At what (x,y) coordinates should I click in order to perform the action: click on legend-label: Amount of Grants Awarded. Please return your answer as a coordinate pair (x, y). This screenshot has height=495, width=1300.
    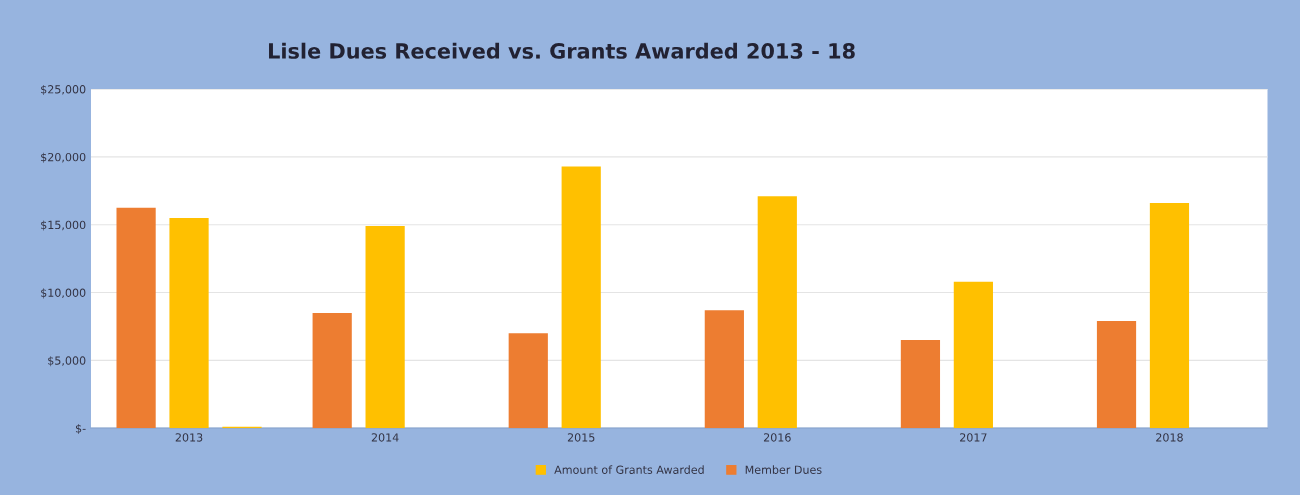
    Looking at the image, I should click on (629, 469).